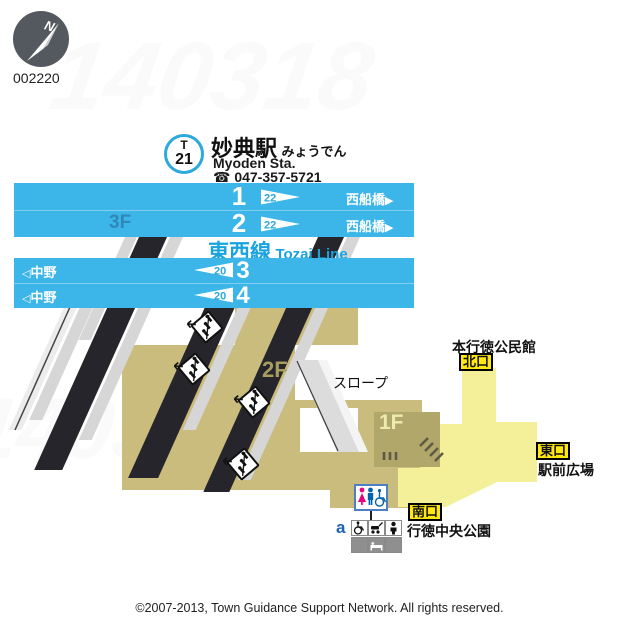 Image resolution: width=639 pixels, height=624 pixels. What do you see at coordinates (370, 226) in the screenshot?
I see `platform-2-destination: 西船橋▶` at bounding box center [370, 226].